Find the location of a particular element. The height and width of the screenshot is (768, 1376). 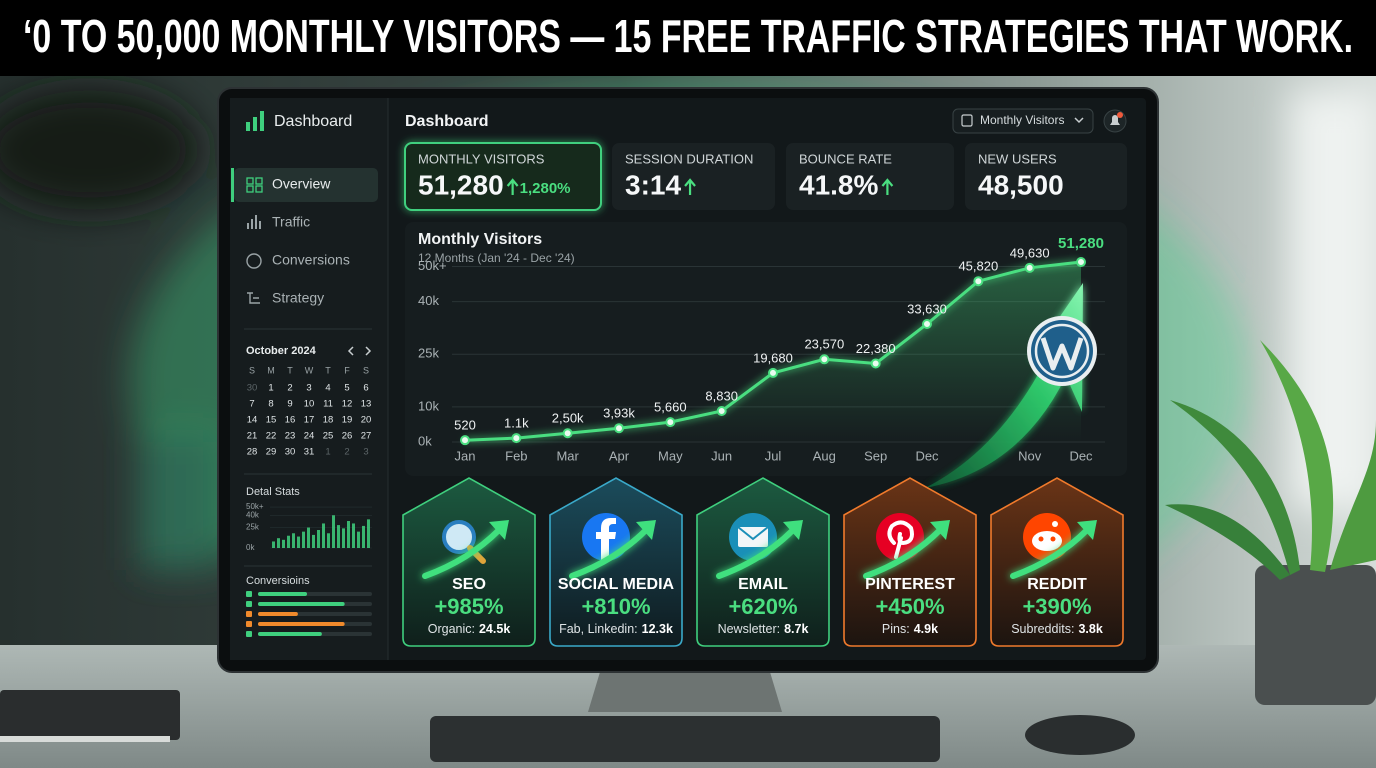

dropdown is located at coordinates (1023, 121).